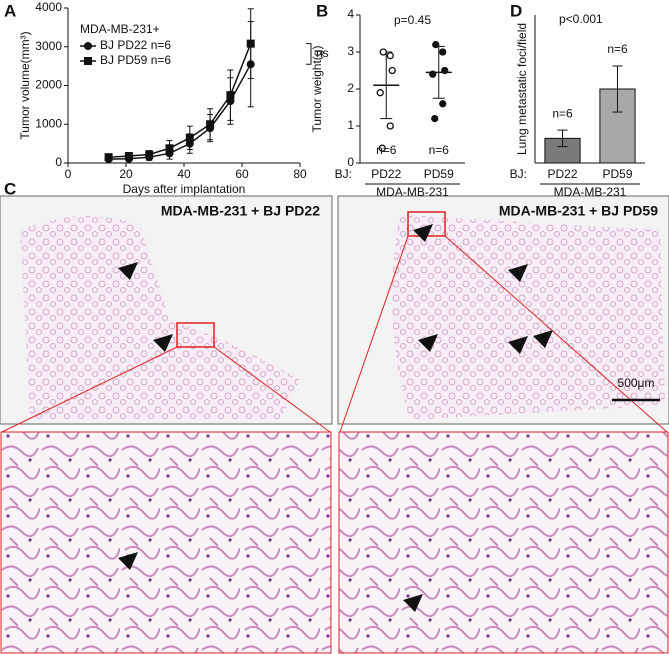 Image resolution: width=669 pixels, height=654 pixels. What do you see at coordinates (184, 189) in the screenshot?
I see `x-axis-label: Days after implantation` at bounding box center [184, 189].